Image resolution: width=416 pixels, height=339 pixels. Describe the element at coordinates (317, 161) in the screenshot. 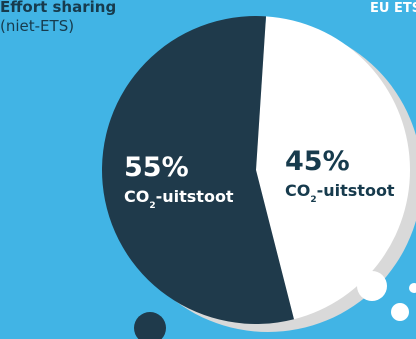

I see `slice-value-label-ets: 45%` at that location.